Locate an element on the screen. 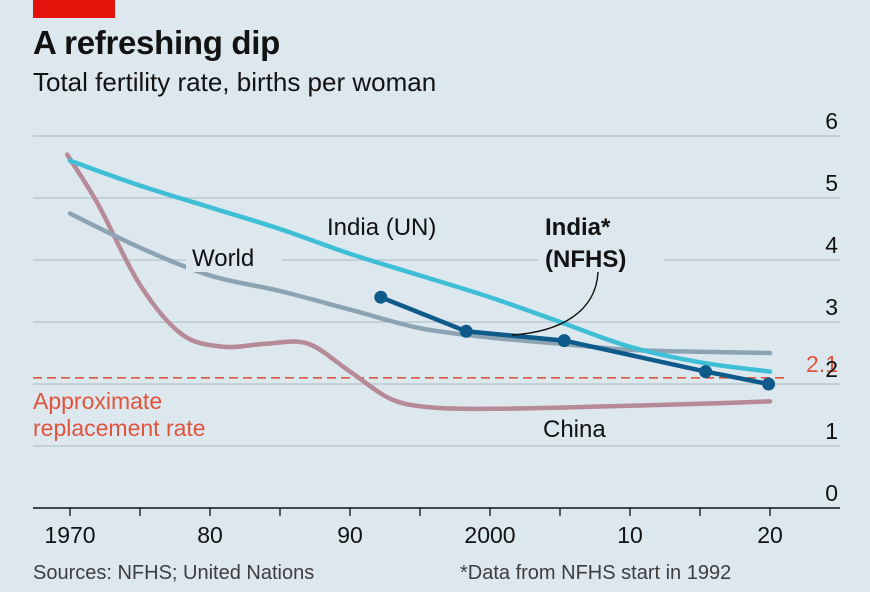 The image size is (870, 592). callout-leader-line is located at coordinates (555, 303).